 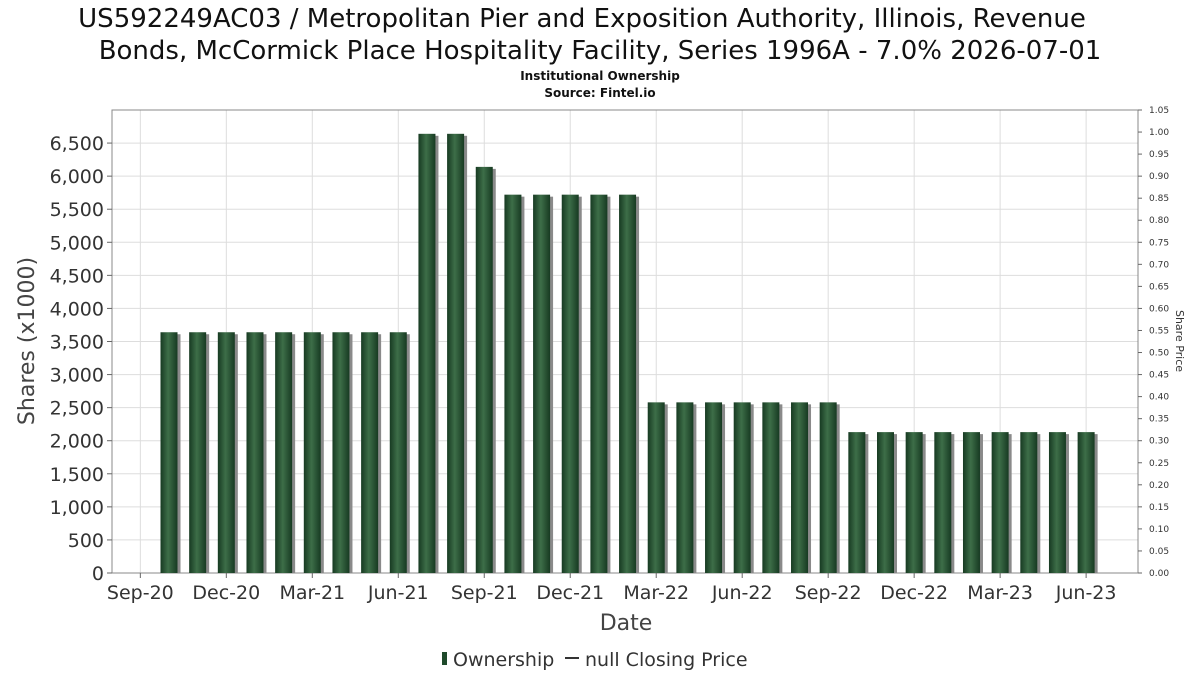 What do you see at coordinates (77, 442) in the screenshot?
I see `y-tick-label: 2,000` at bounding box center [77, 442].